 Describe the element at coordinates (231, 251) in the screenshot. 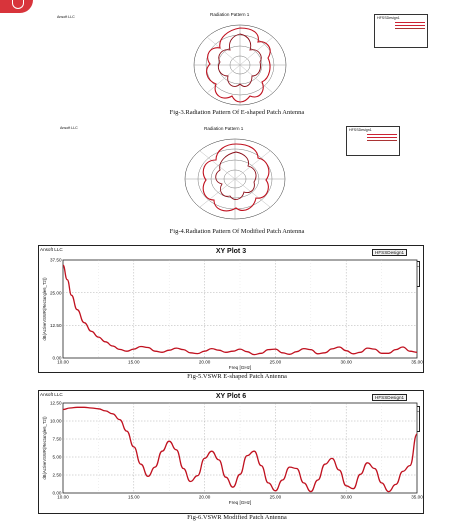

I see `fig5-plot-title: XY Plot 3` at that location.